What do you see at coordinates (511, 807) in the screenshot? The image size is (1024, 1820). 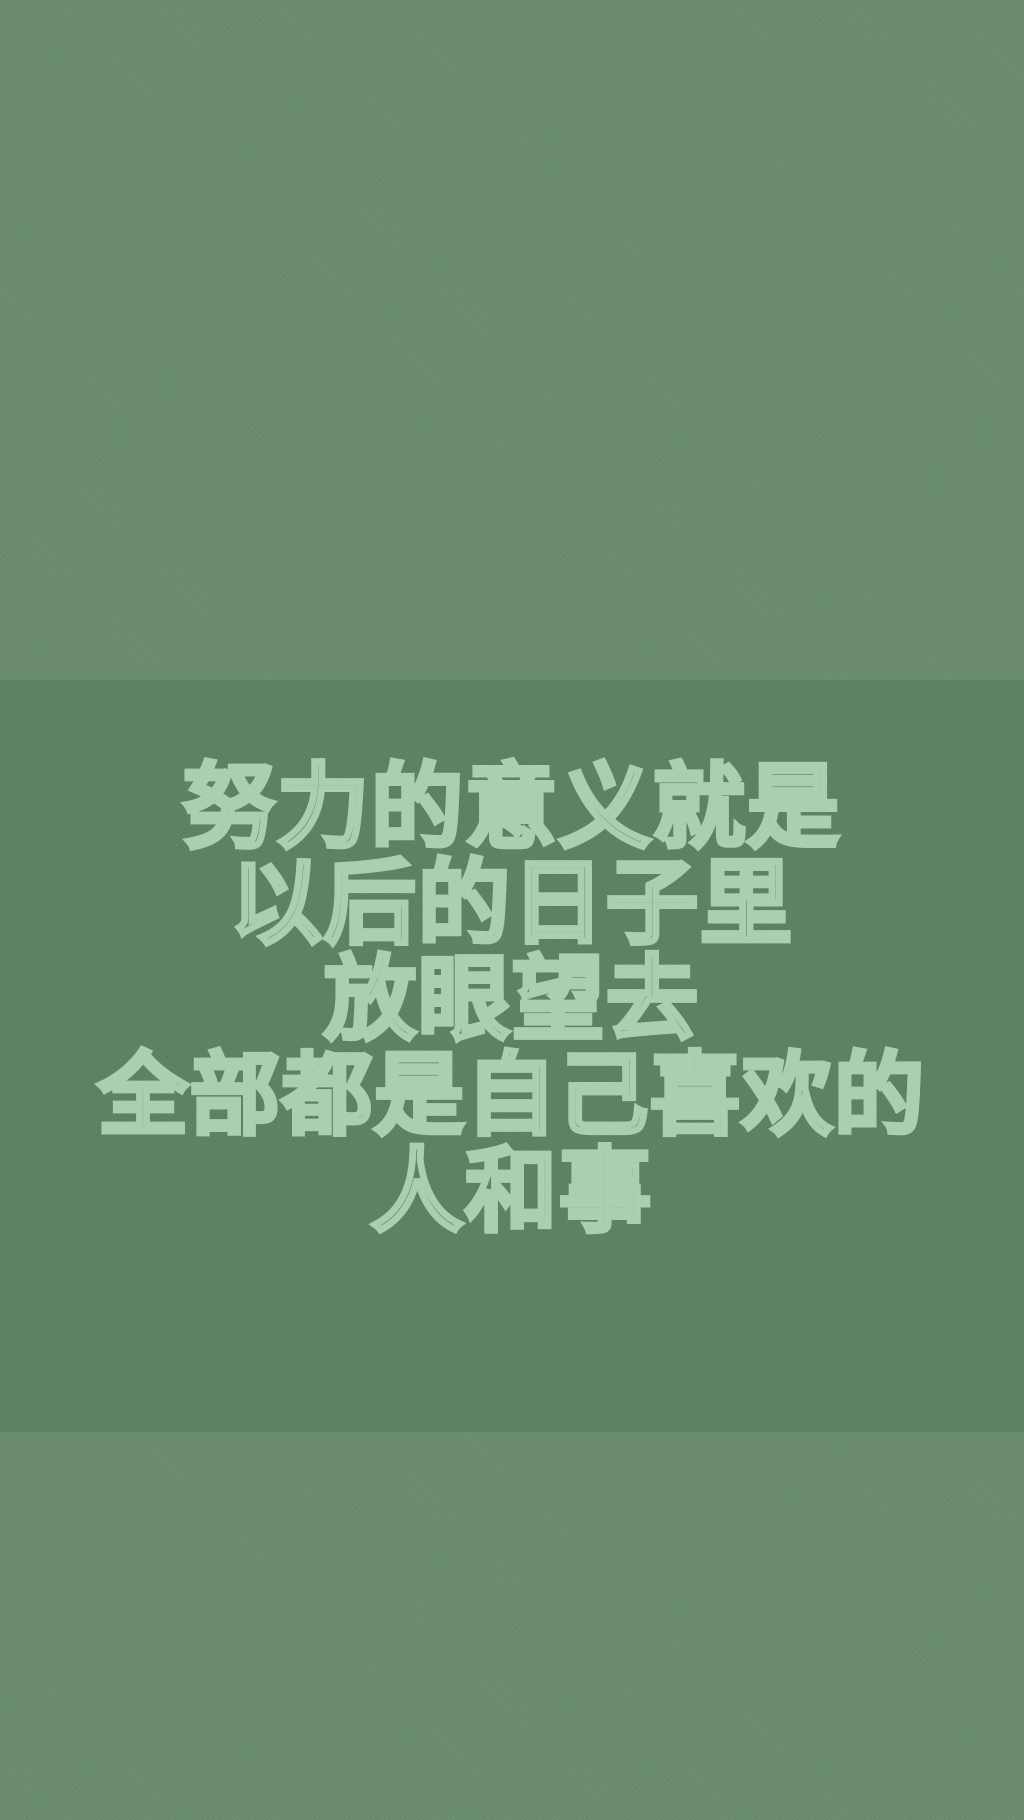 I see `quote-line-1: 努力的意义就是` at bounding box center [511, 807].